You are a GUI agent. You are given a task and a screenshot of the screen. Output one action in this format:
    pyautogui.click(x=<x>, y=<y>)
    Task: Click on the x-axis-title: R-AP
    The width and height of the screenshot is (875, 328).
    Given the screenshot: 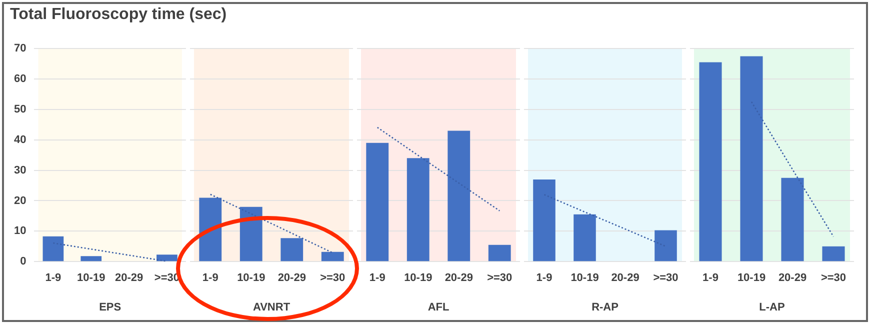 What is the action you would take?
    pyautogui.click(x=605, y=307)
    